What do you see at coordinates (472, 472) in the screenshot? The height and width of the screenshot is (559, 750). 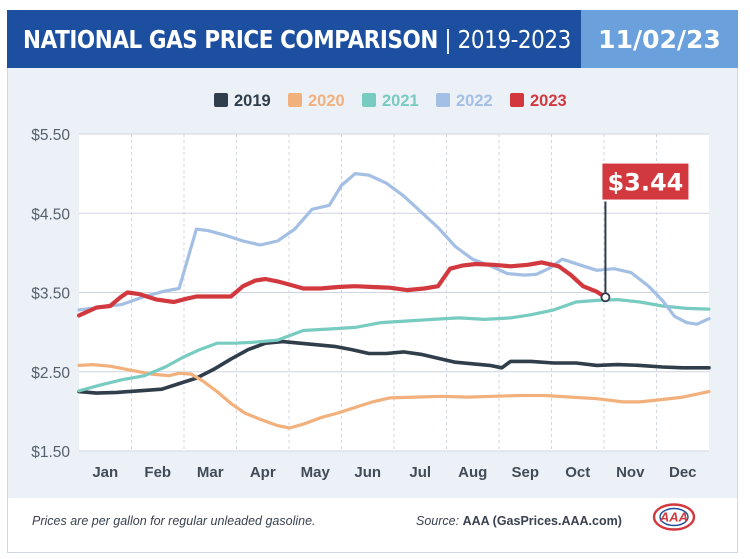 I see `x-tick-label: Aug` at bounding box center [472, 472].